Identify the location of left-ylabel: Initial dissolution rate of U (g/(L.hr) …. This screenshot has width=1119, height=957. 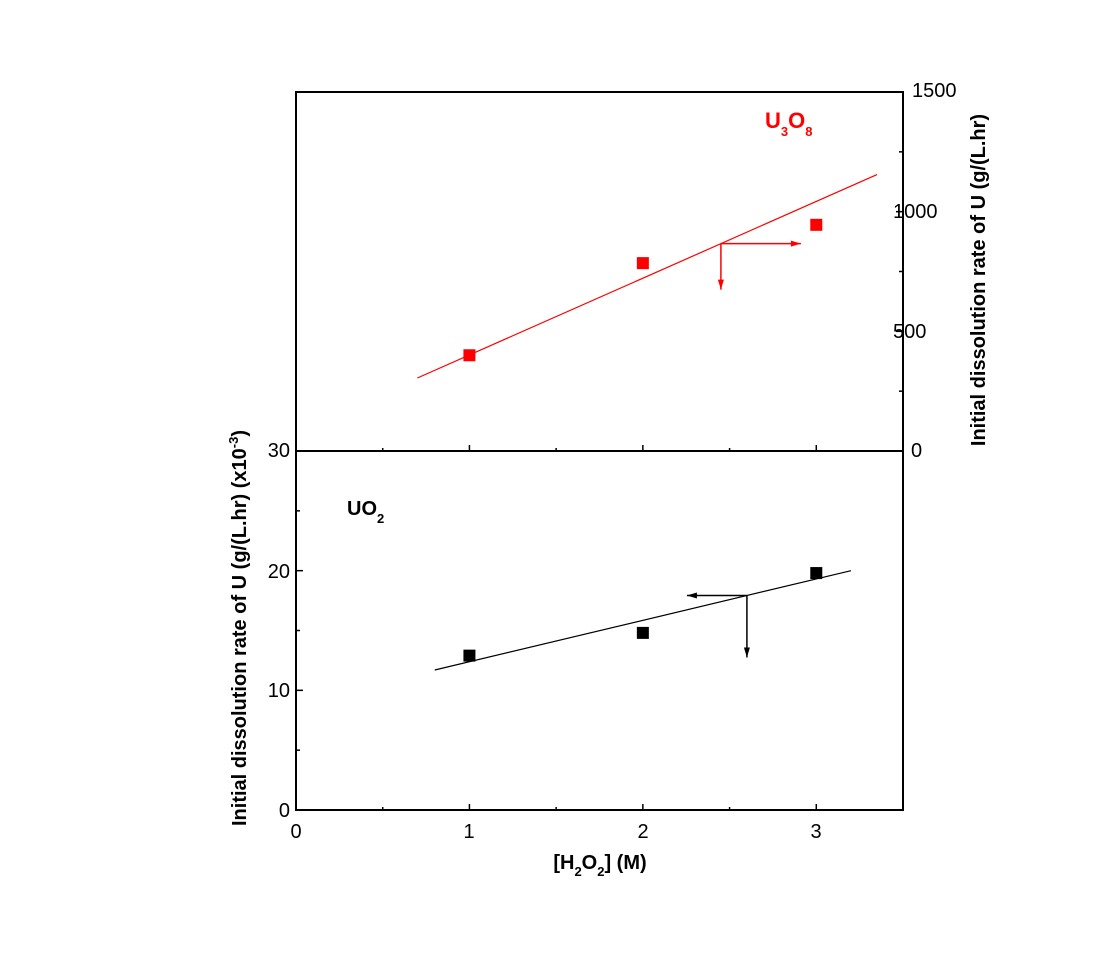
(238, 628).